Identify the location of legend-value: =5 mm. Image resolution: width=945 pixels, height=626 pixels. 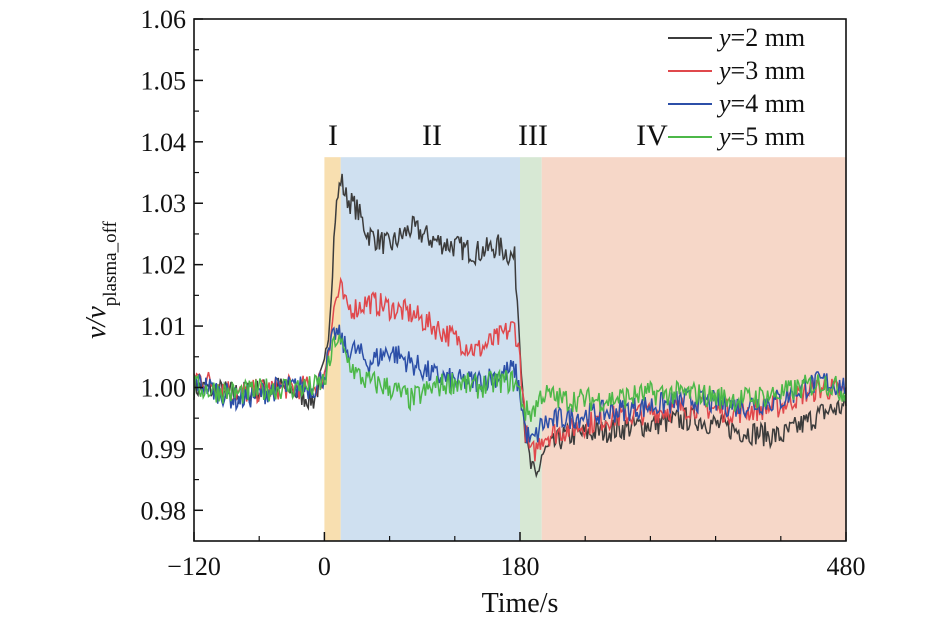
(768, 136).